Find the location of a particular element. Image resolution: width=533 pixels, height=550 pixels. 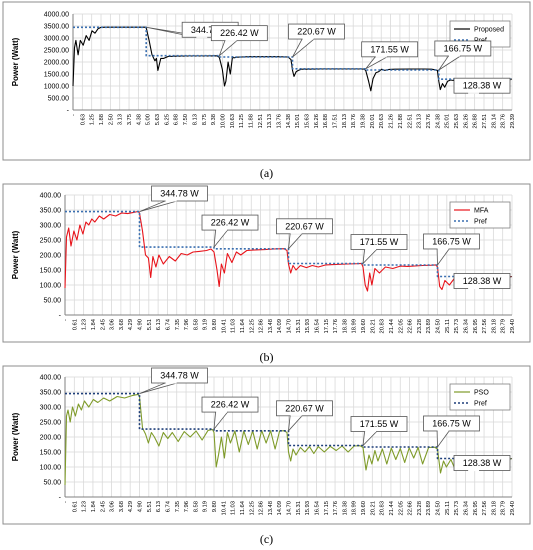

x-tick-label: 25.11 is located at coordinates (448, 508).